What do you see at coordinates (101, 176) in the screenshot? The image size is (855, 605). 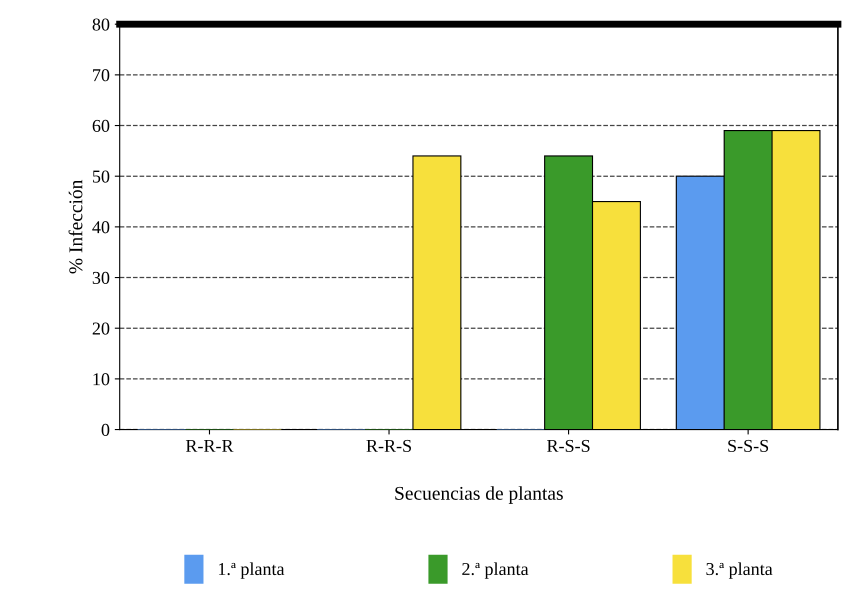 I see `y-tick-label: 50` at bounding box center [101, 176].